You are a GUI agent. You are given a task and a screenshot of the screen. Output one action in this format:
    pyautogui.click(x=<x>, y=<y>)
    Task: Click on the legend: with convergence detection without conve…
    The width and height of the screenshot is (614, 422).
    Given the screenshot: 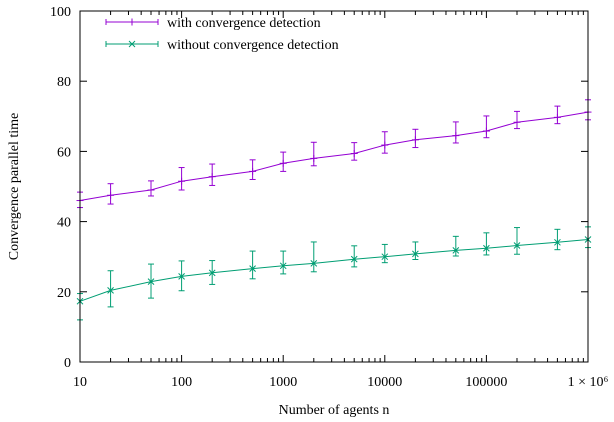 What is the action you would take?
    pyautogui.click(x=222, y=34)
    